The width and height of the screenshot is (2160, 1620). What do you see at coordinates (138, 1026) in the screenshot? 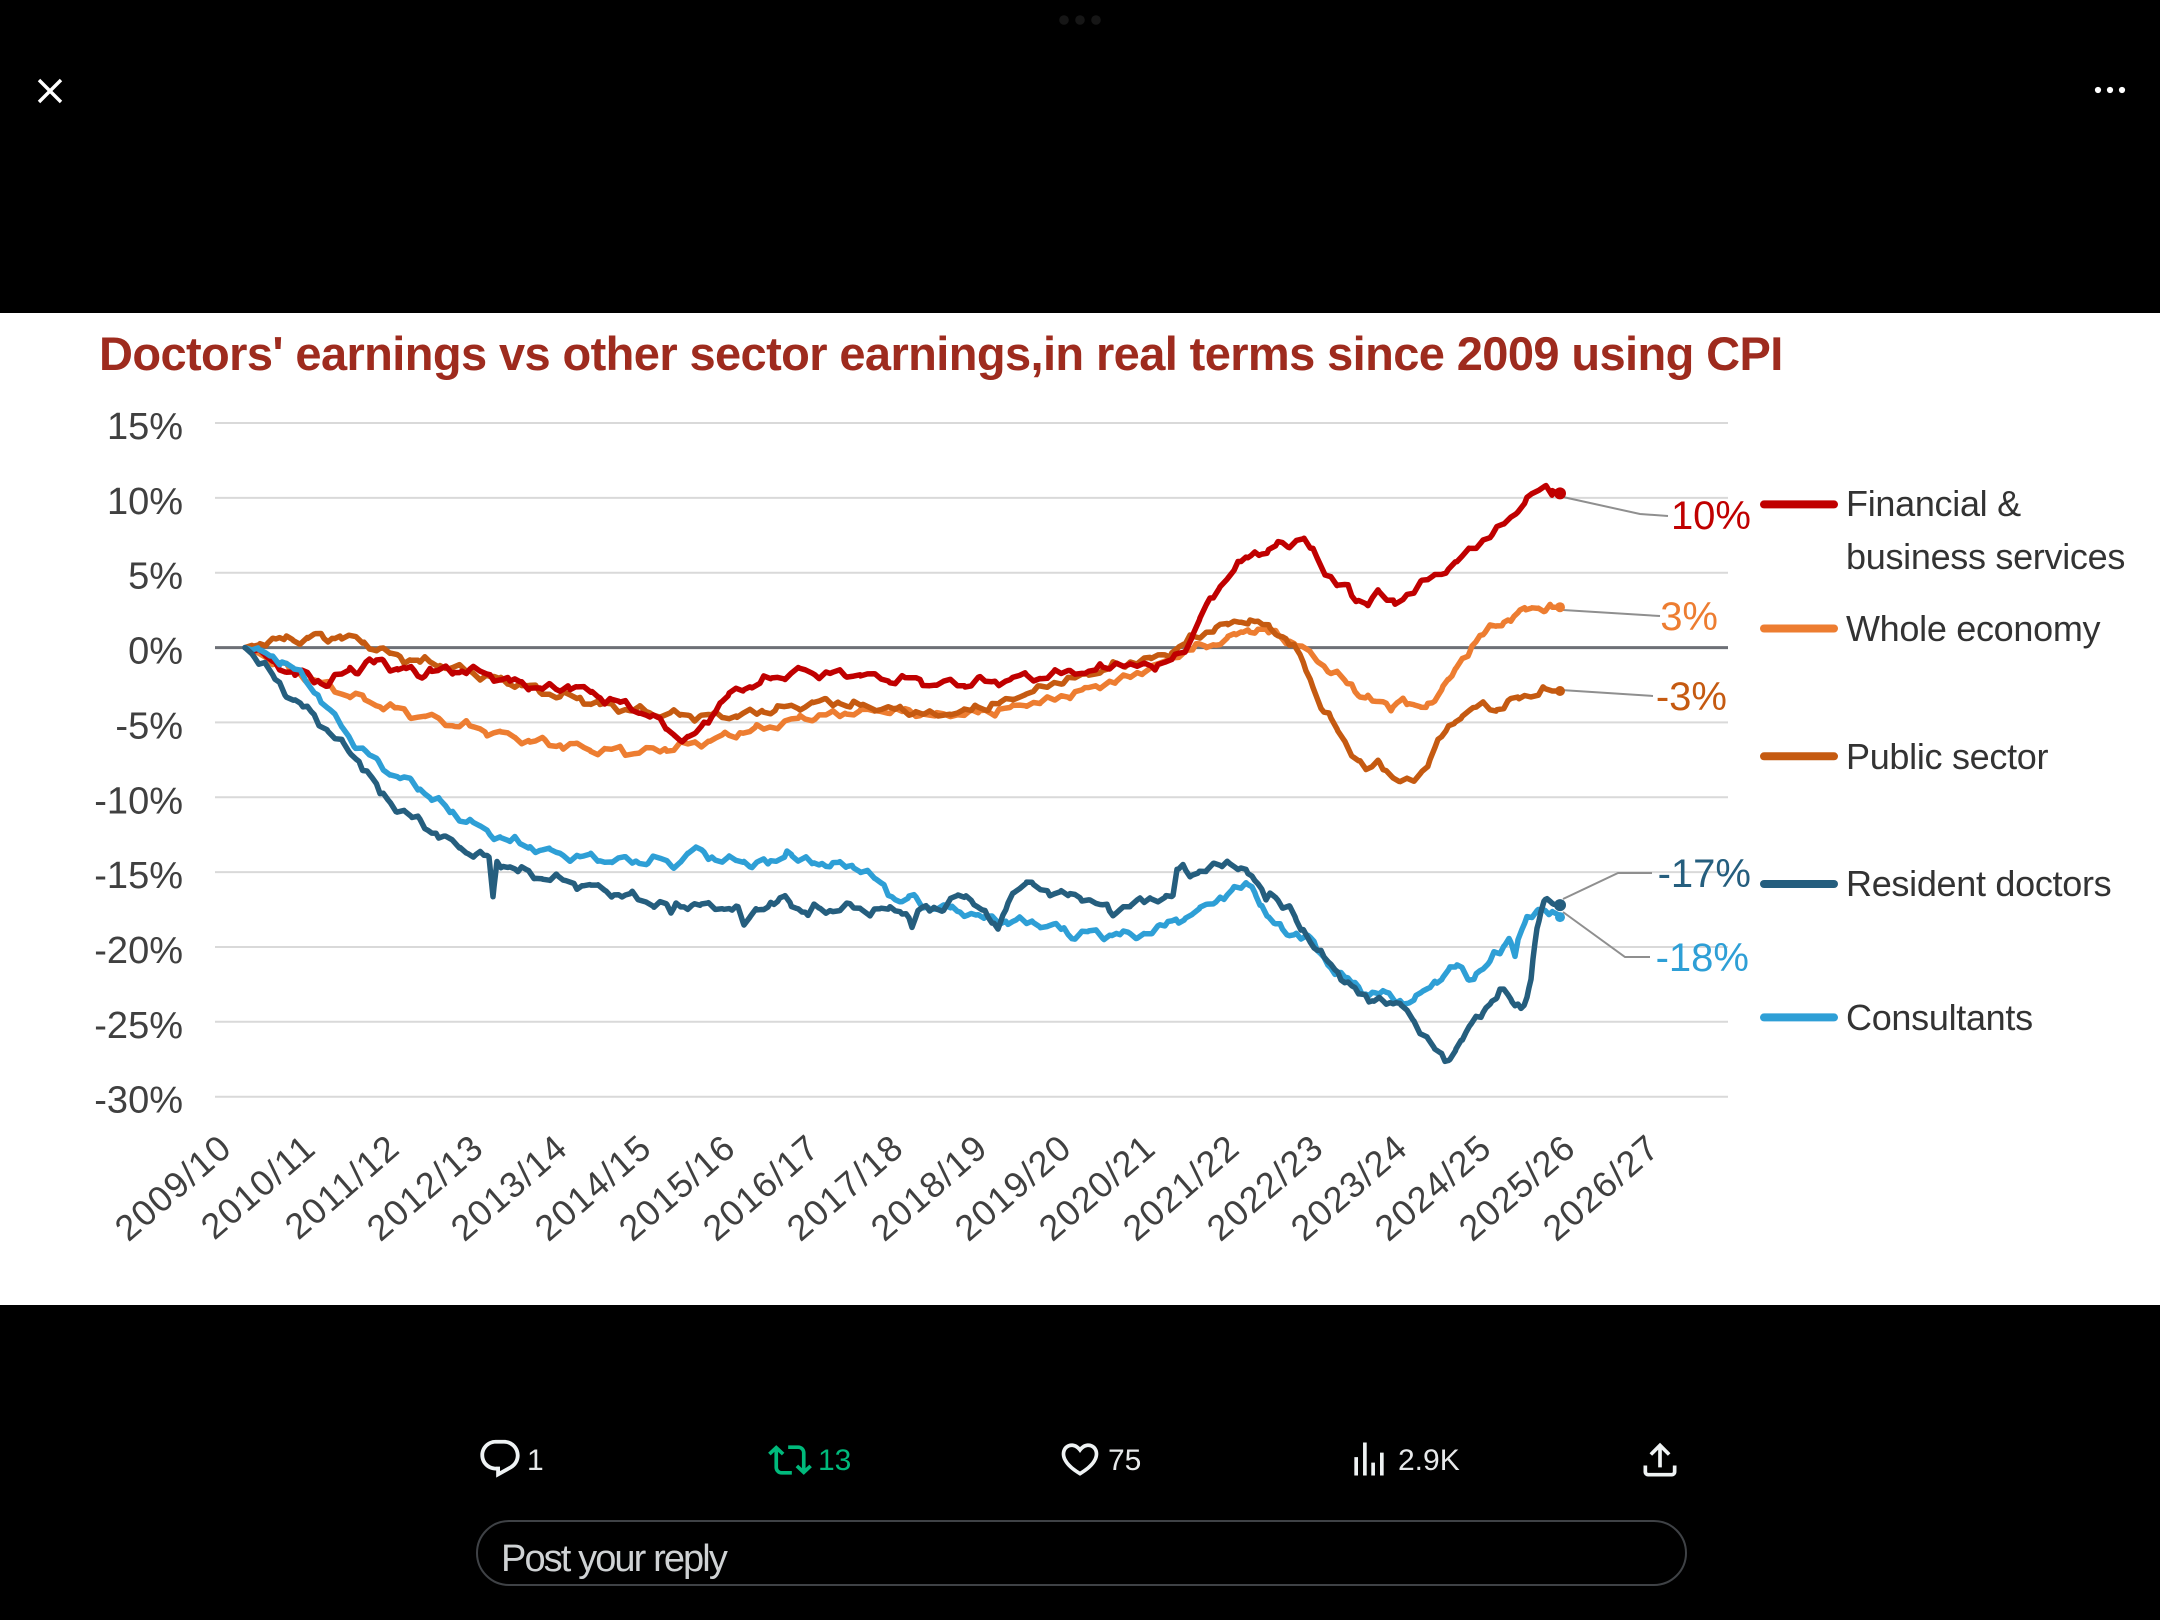
I see `svg-text: -25%` at bounding box center [138, 1026].